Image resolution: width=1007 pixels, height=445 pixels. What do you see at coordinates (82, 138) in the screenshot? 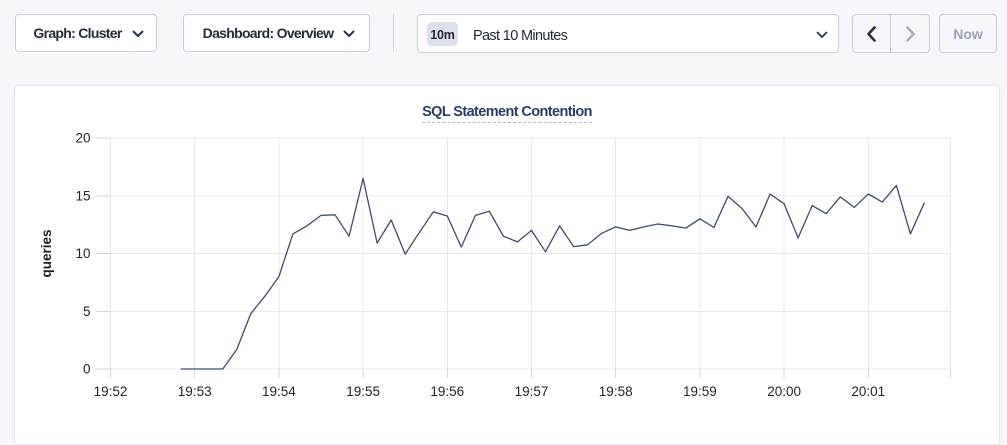
I see `svg-text: 20` at bounding box center [82, 138].